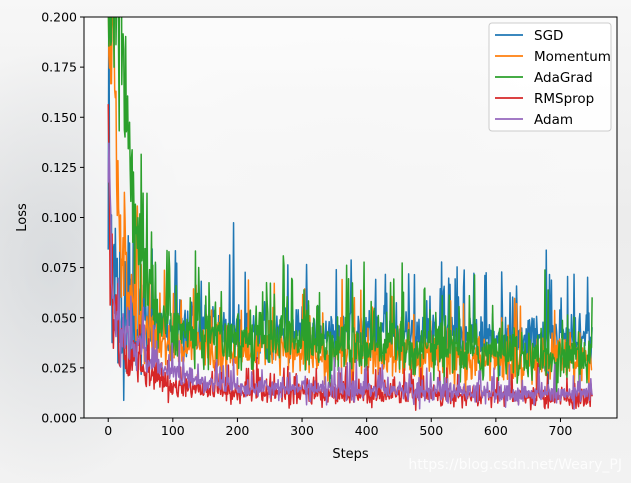 Image resolution: width=631 pixels, height=483 pixels. I want to click on y-tick-label: 0.150, so click(59, 117).